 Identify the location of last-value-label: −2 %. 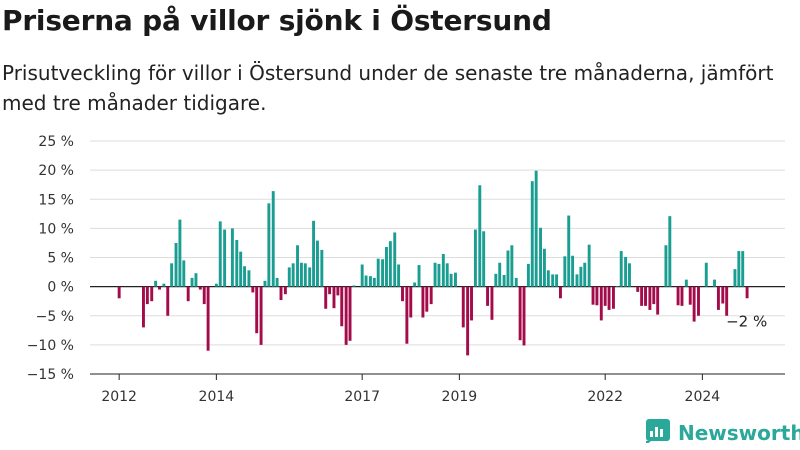
(746, 321).